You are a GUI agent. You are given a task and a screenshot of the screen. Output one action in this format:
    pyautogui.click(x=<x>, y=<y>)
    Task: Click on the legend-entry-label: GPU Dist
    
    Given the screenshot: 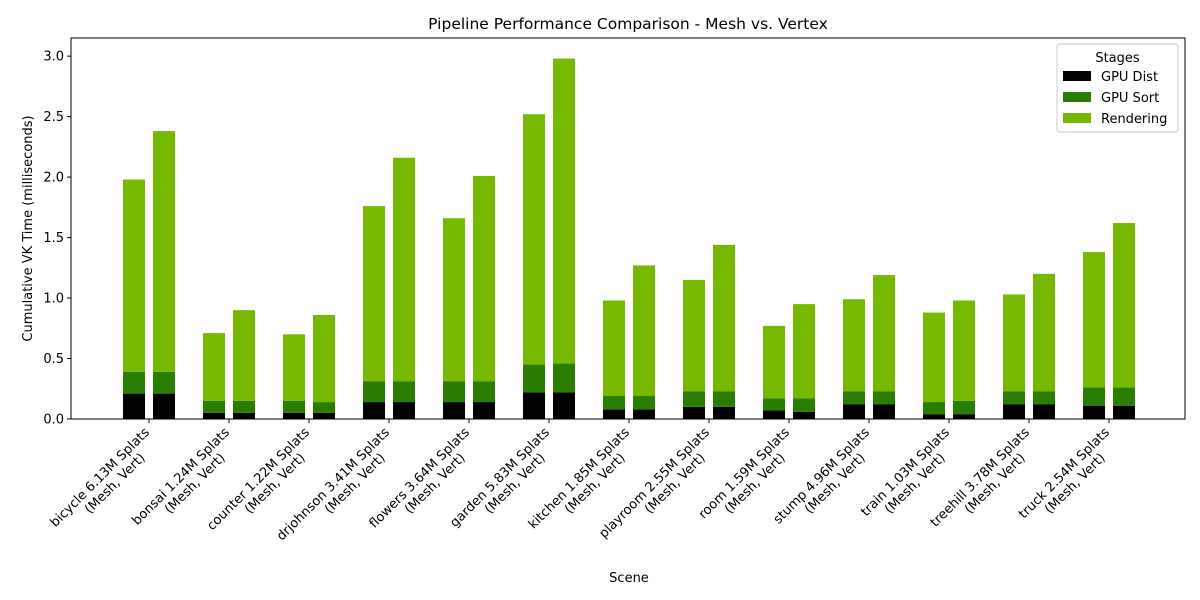 What is the action you would take?
    pyautogui.click(x=1129, y=77)
    